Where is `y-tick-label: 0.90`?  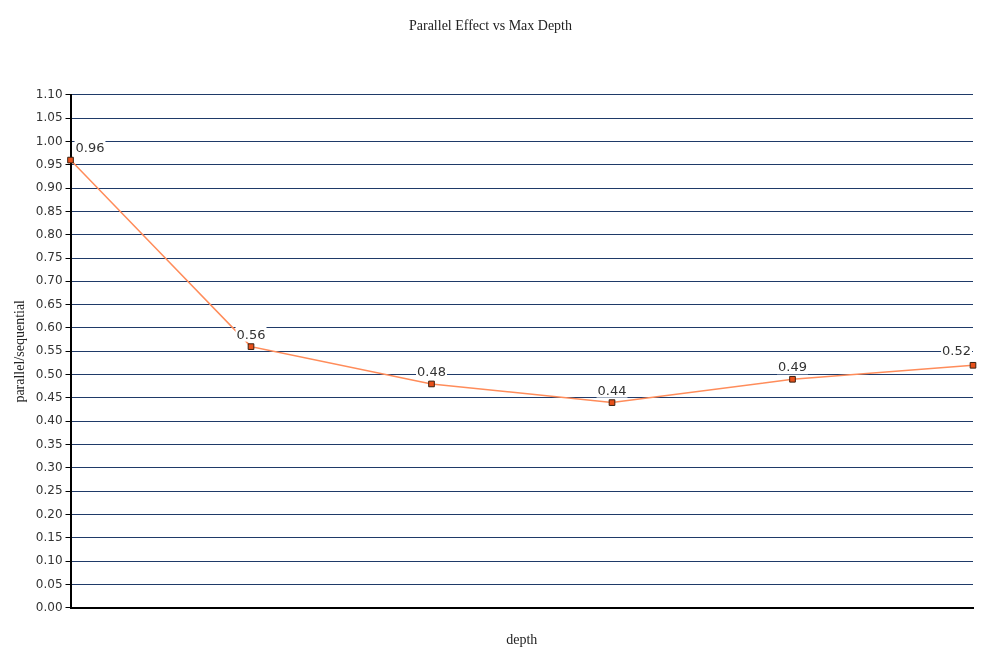
y-tick-label: 0.90 is located at coordinates (49, 187).